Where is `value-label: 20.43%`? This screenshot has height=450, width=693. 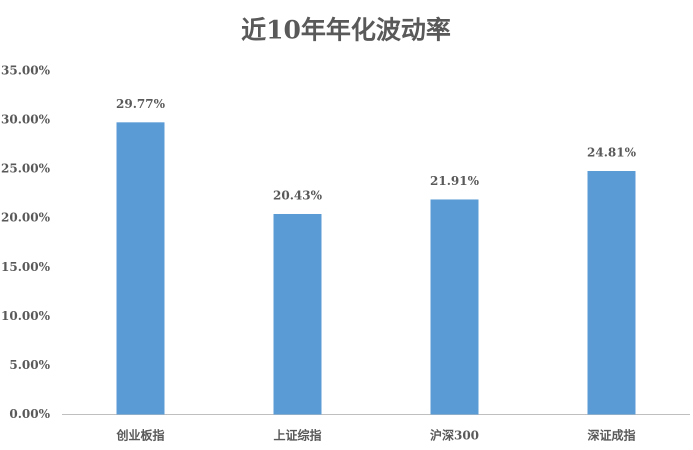 value-label: 20.43% is located at coordinates (298, 195).